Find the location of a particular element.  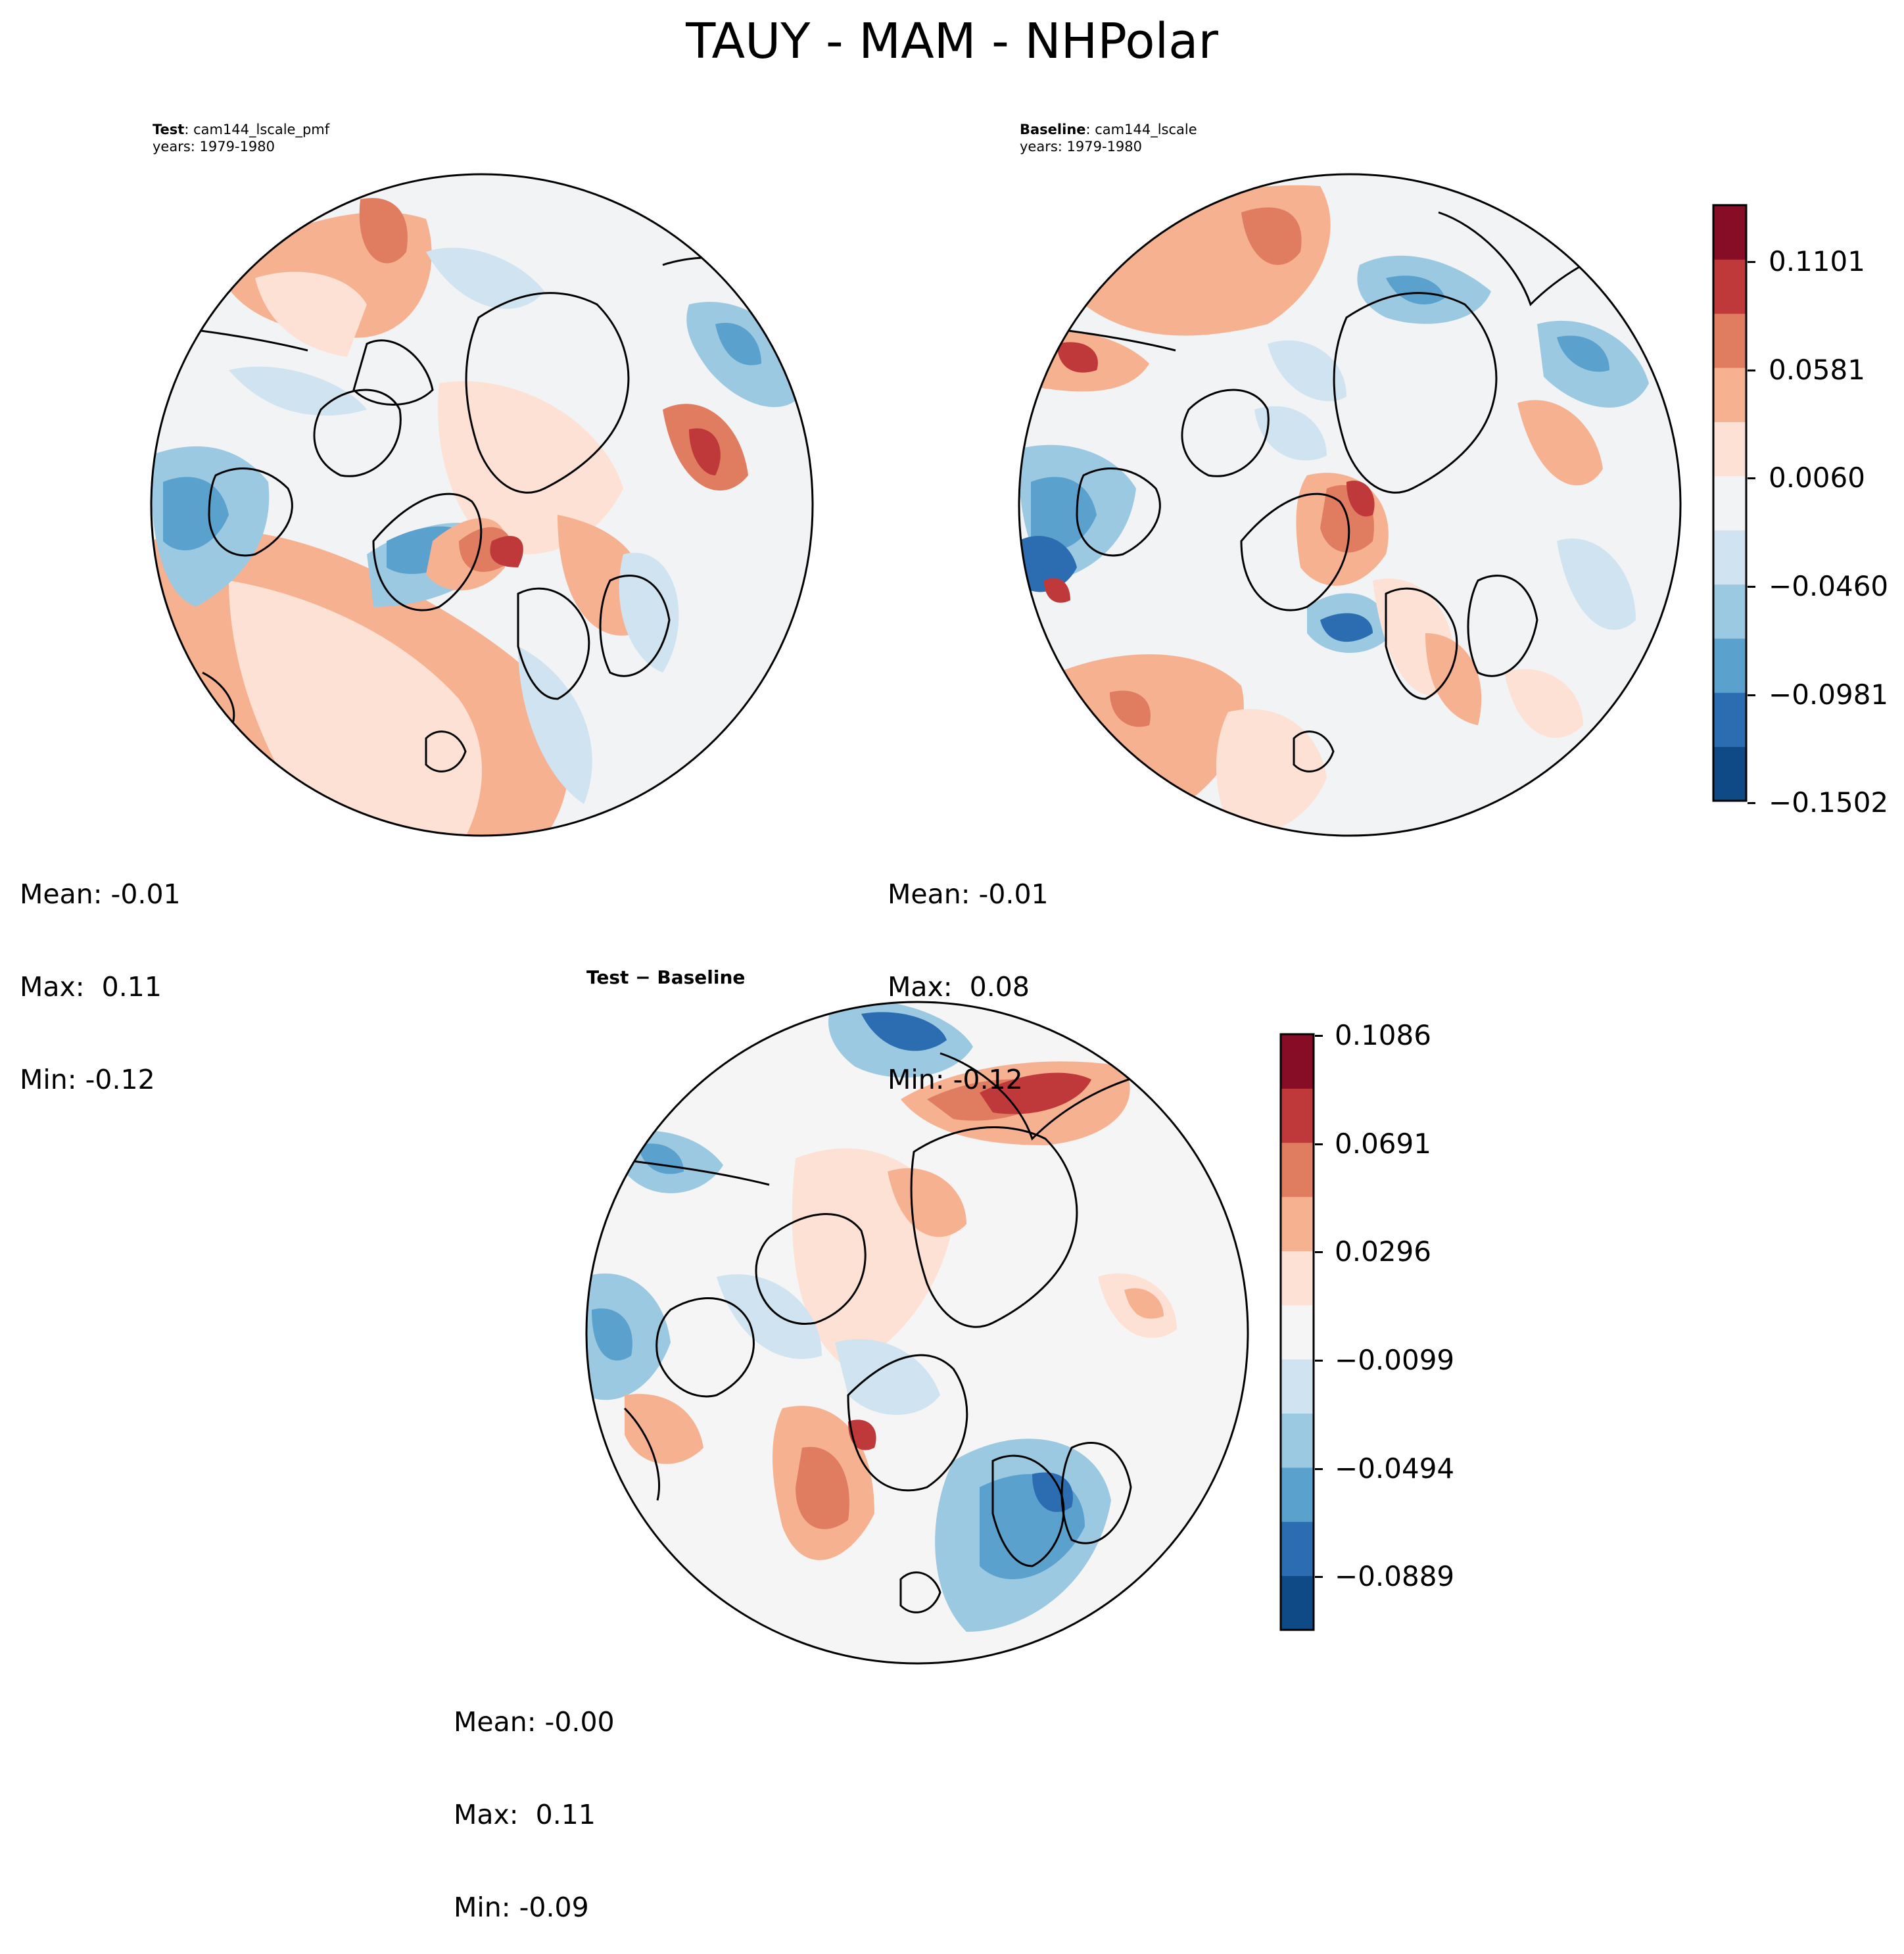

baseline-label-bold: Baseline is located at coordinates (1053, 129).